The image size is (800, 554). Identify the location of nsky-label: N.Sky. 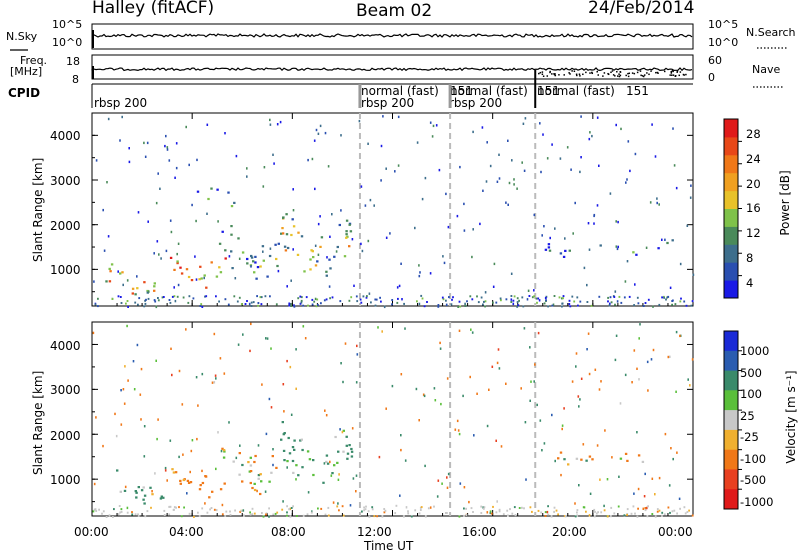
(22, 36).